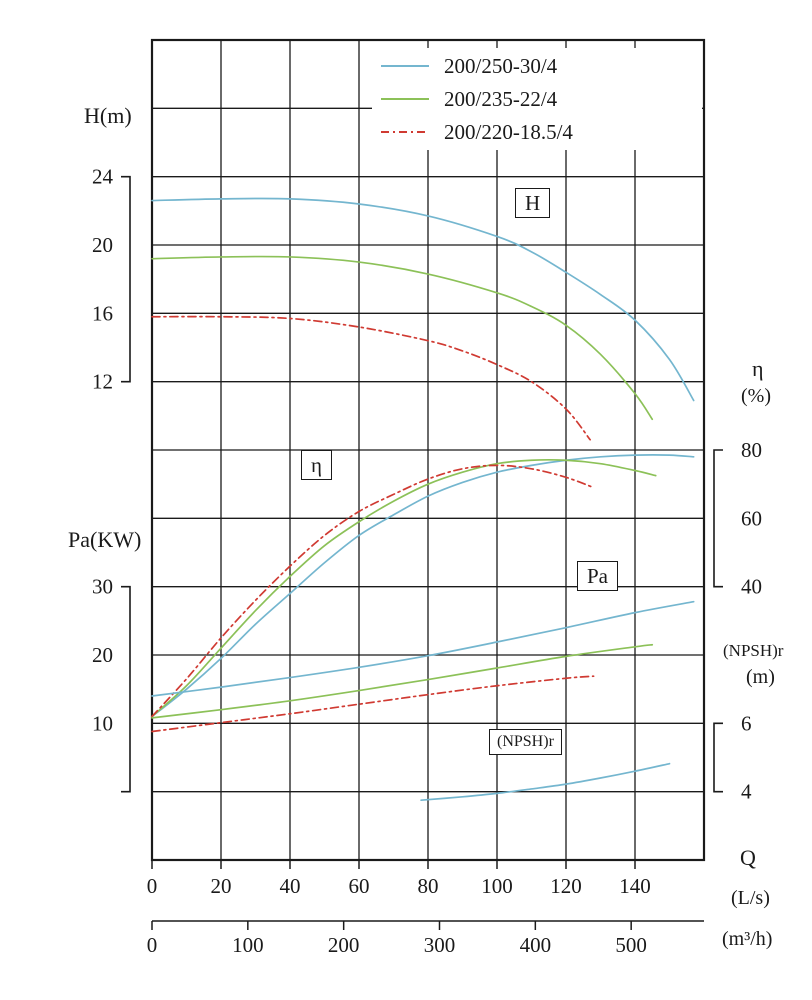 This screenshot has height=1000, width=812. I want to click on h-curve-label: H, so click(533, 203).